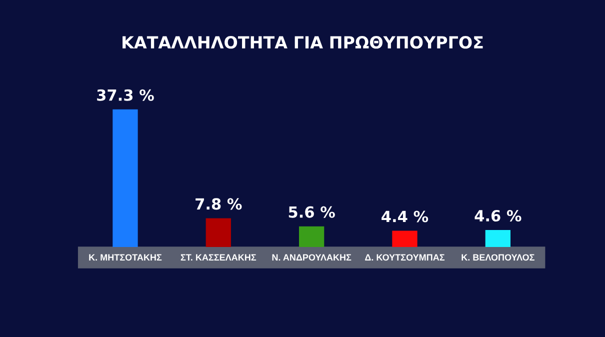 The height and width of the screenshot is (337, 605). Describe the element at coordinates (405, 257) in the screenshot. I see `x-tick-label: Δ. ΚΟΥΤΣΟΥΜΠΑΣ` at that location.